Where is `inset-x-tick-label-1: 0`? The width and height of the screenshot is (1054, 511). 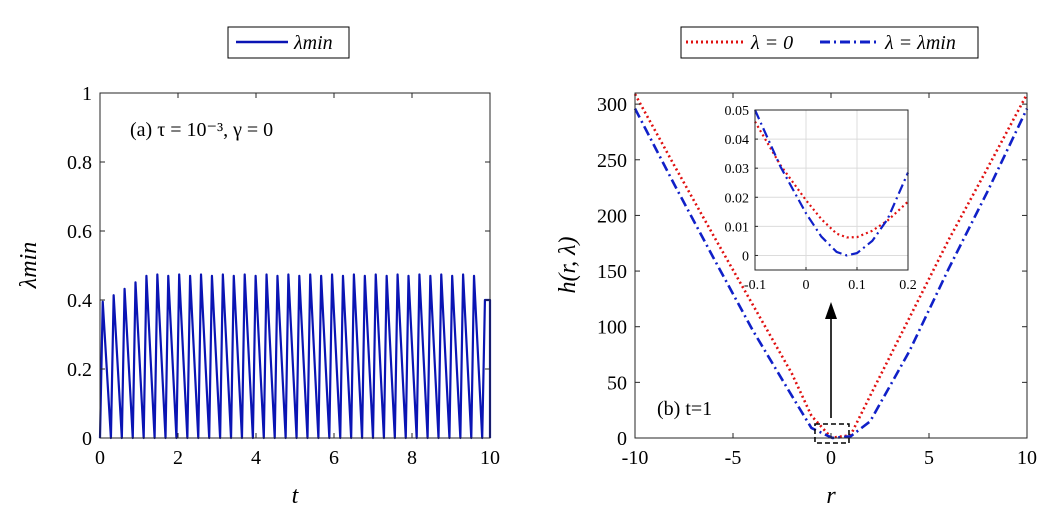
inset-x-tick-label-1: 0 is located at coordinates (806, 285).